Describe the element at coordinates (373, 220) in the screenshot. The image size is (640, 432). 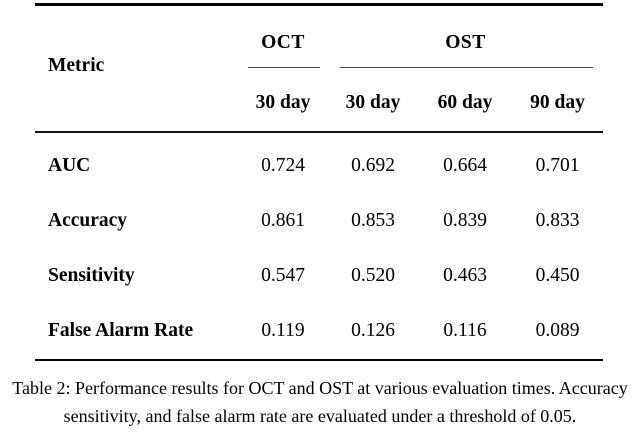
I see `value-cell: 0.853` at that location.